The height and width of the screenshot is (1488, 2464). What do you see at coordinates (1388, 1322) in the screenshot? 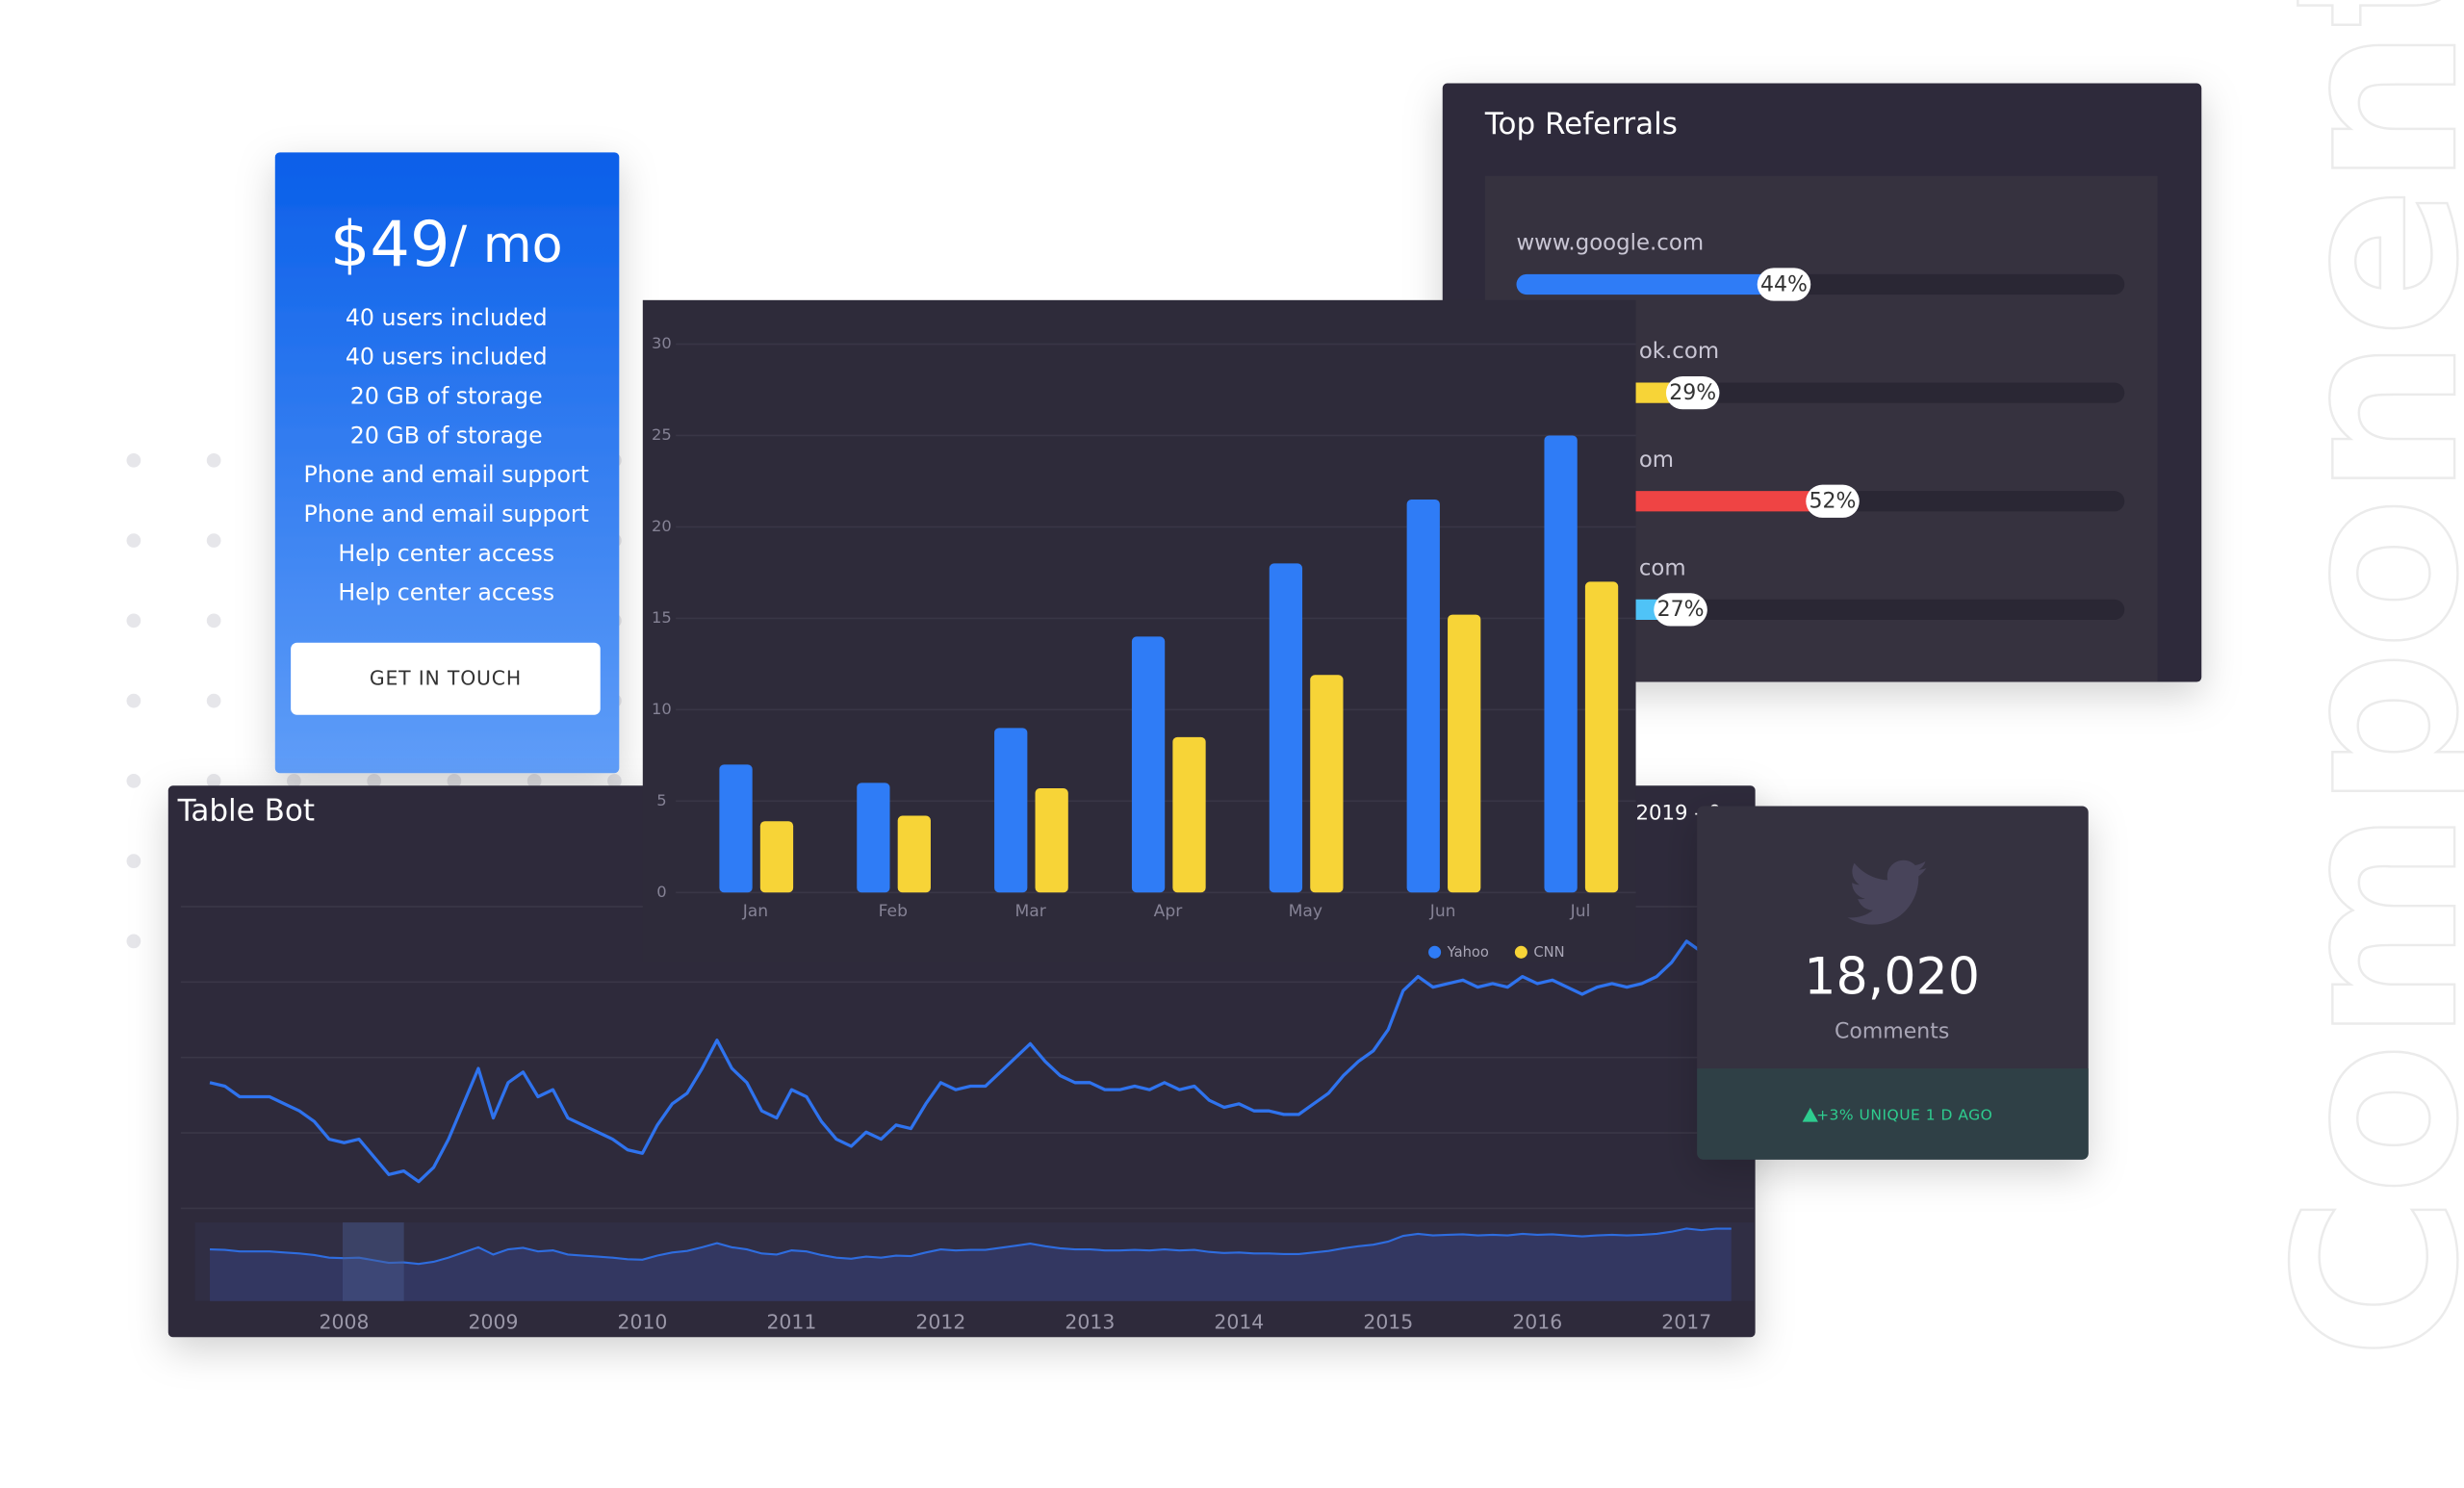
I see `x-tick-label: 2015` at bounding box center [1388, 1322].